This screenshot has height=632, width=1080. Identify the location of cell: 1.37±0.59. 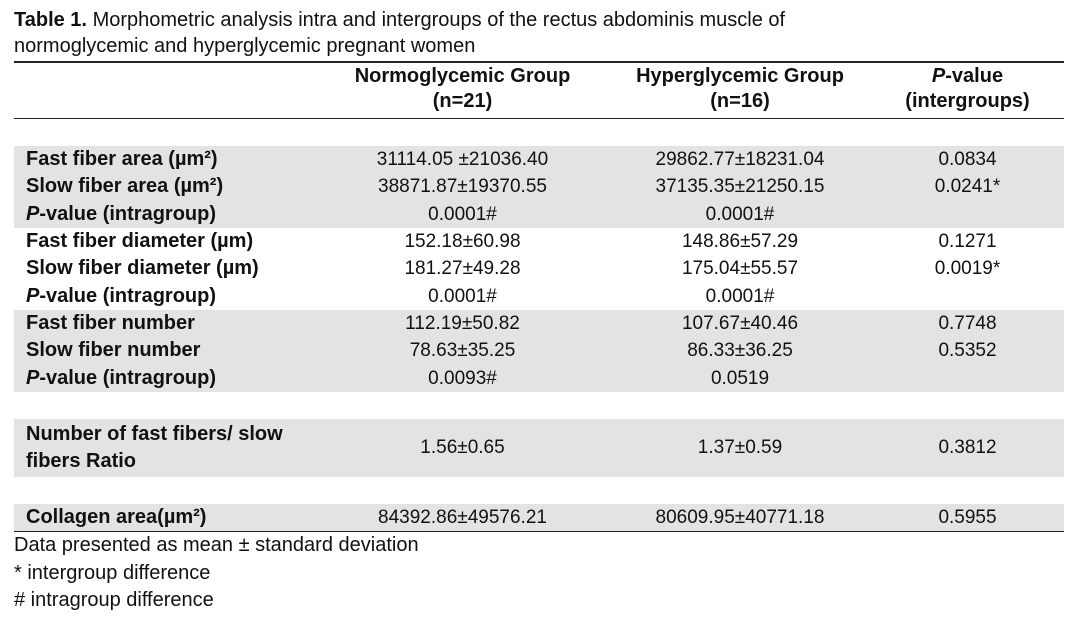
(740, 447).